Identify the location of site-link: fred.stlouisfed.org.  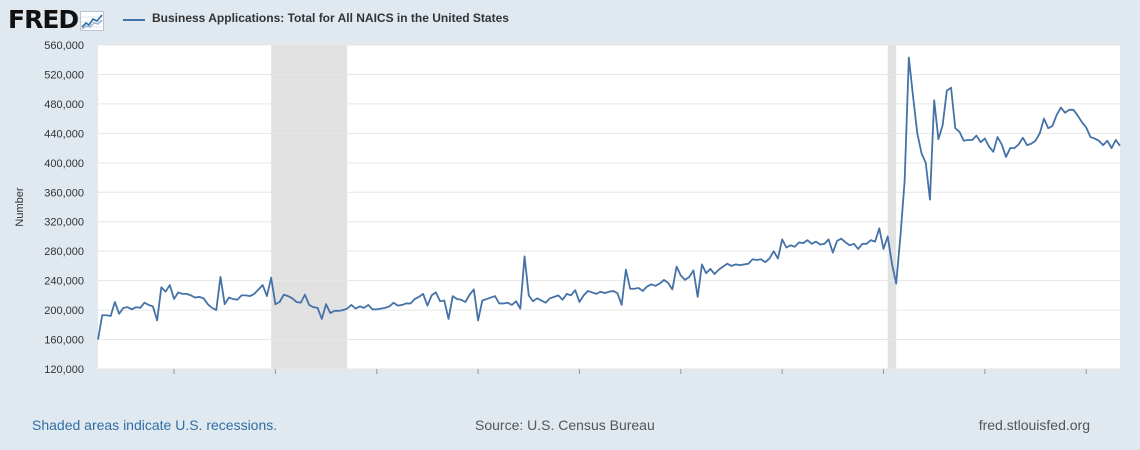
(1034, 425).